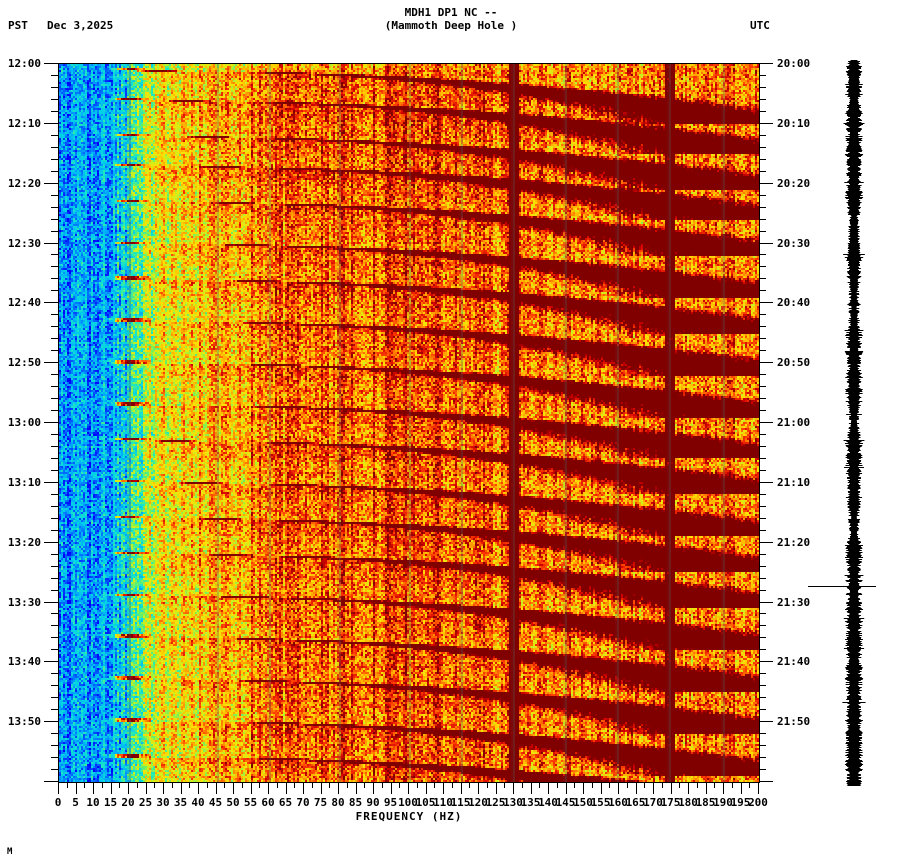 Image resolution: width=902 pixels, height=864 pixels. I want to click on frequency-label: 155, so click(600, 802).